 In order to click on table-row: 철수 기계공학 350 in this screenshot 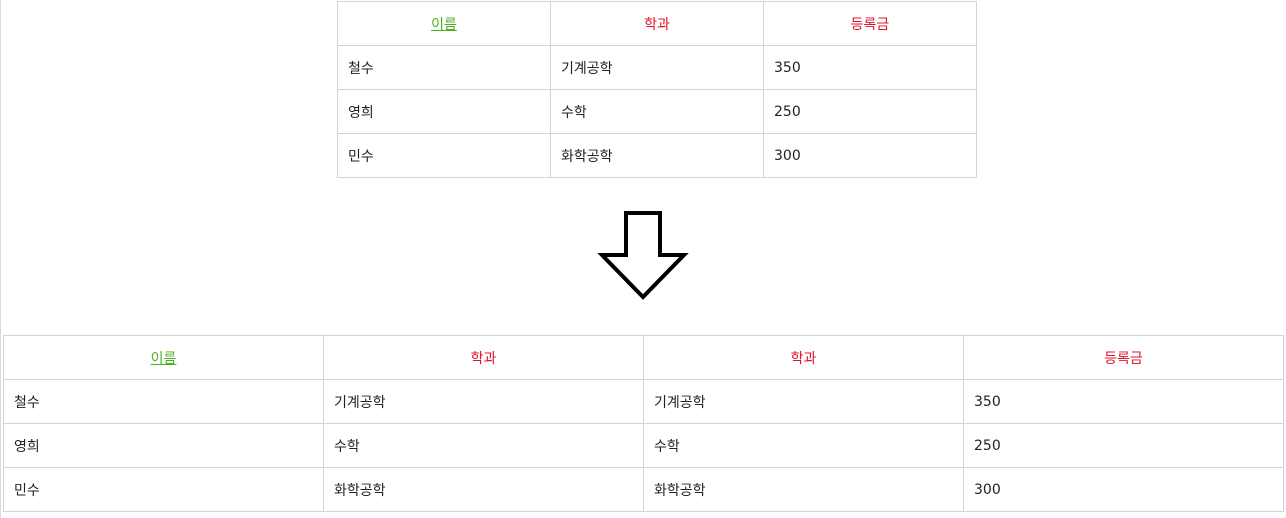, I will do `click(657, 67)`.